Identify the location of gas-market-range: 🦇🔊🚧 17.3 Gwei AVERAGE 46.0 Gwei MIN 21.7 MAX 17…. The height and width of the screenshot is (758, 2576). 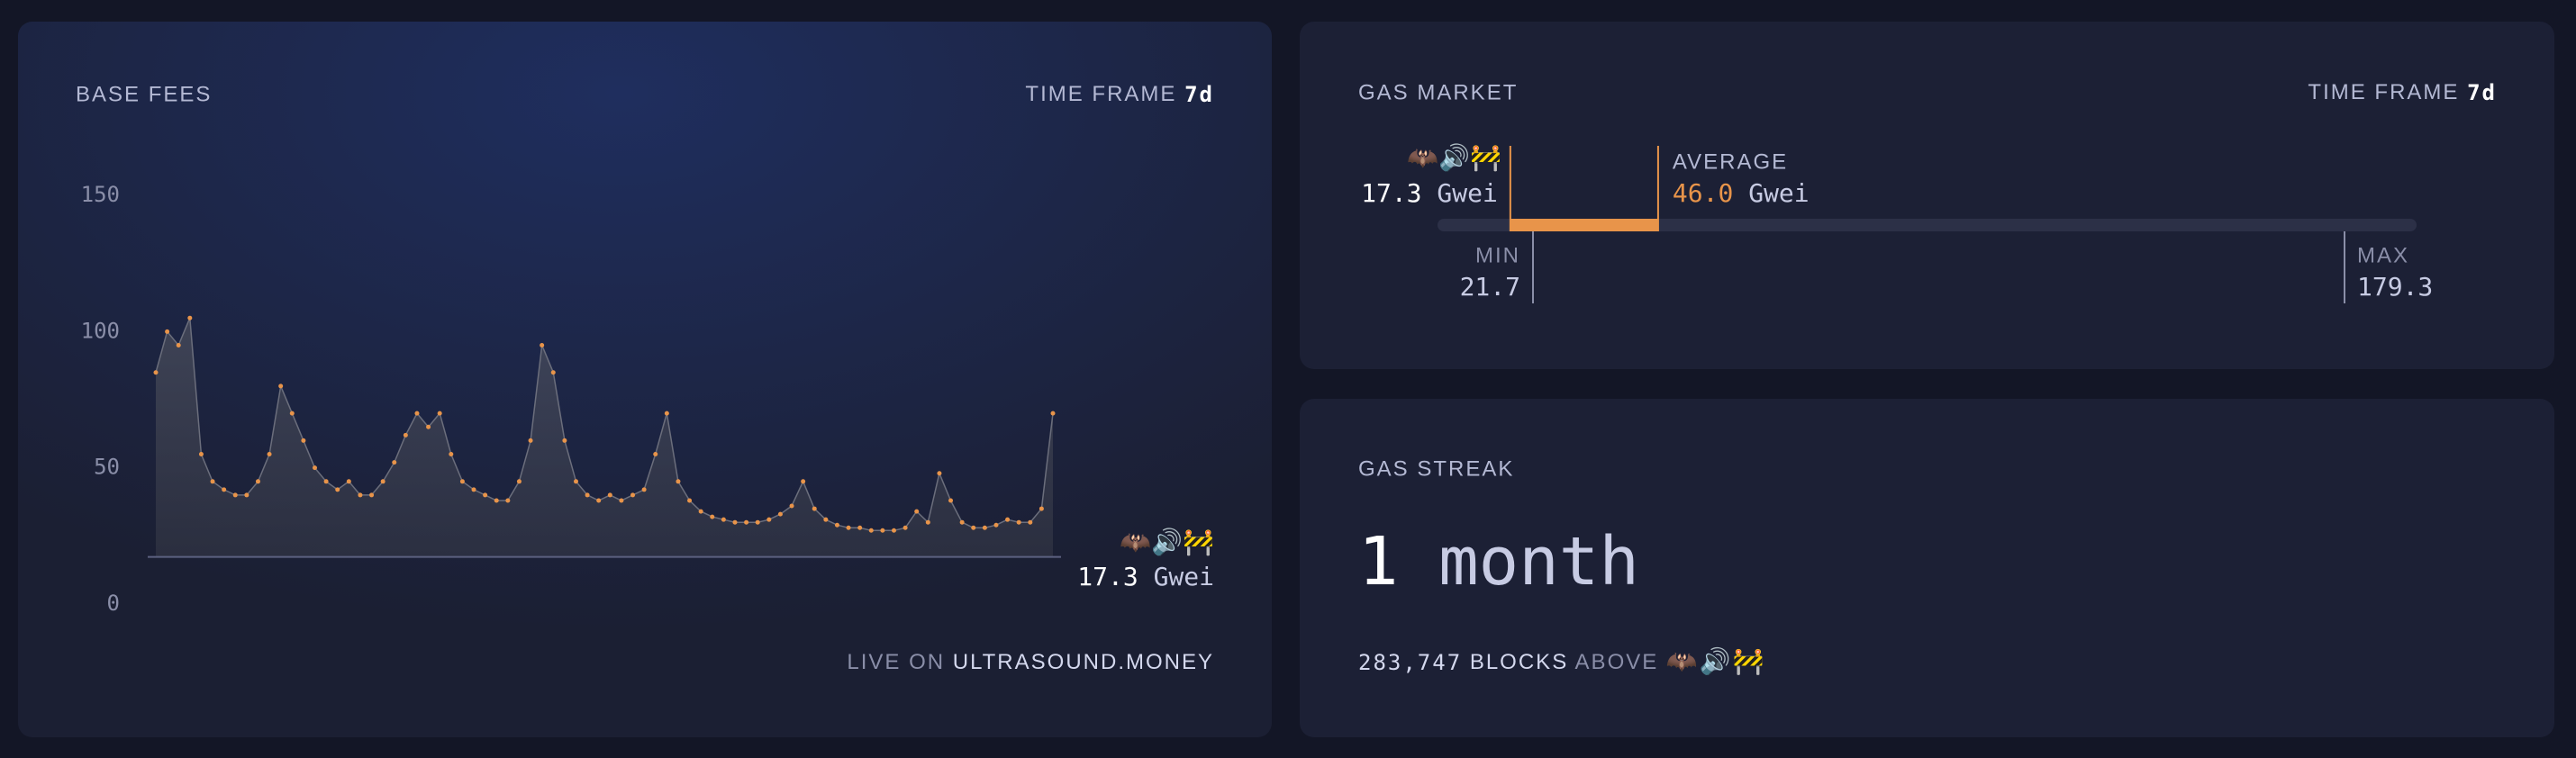
(1897, 222).